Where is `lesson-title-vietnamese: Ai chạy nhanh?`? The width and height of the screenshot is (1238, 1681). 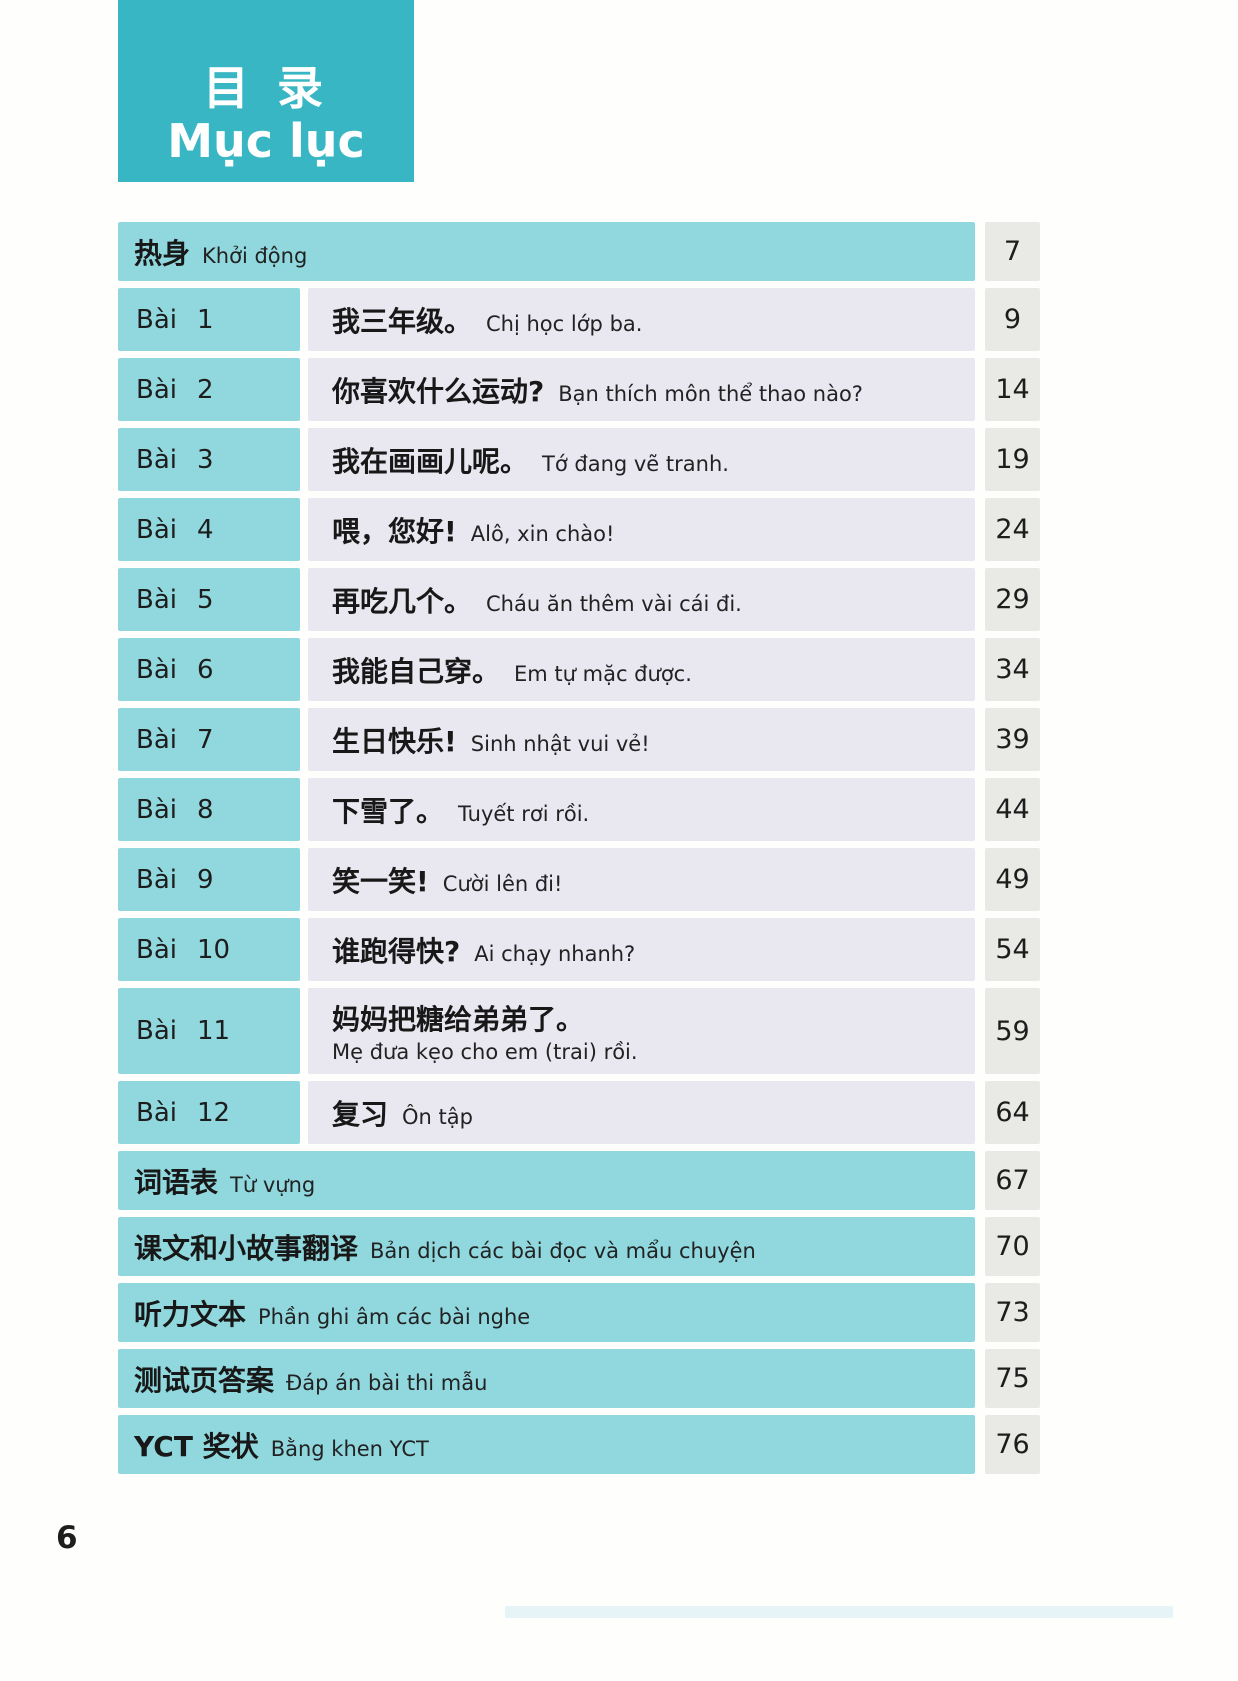 lesson-title-vietnamese: Ai chạy nhanh? is located at coordinates (555, 953).